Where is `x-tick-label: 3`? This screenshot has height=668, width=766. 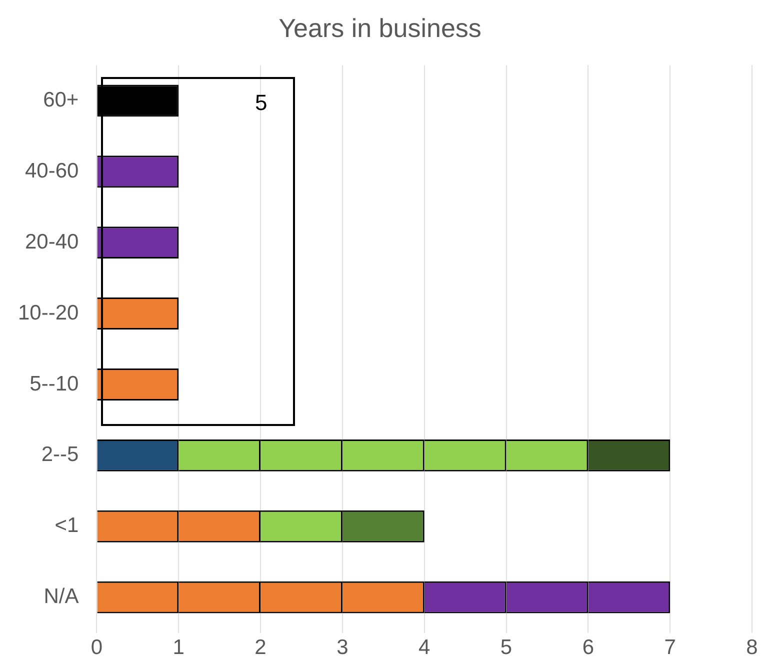 x-tick-label: 3 is located at coordinates (342, 648).